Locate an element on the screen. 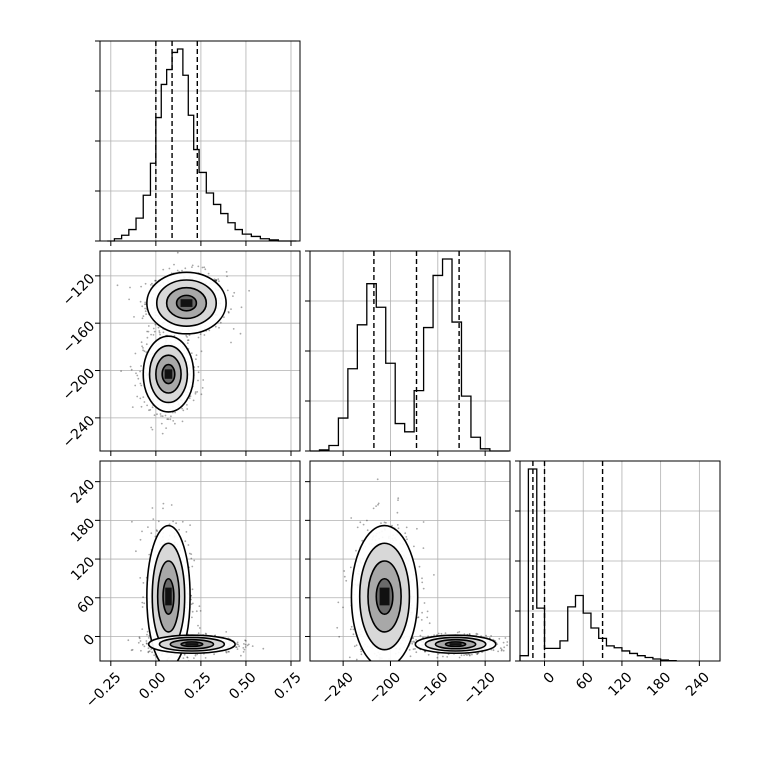 The height and width of the screenshot is (760, 760). x-tick-label: 0.25 is located at coordinates (197, 685).